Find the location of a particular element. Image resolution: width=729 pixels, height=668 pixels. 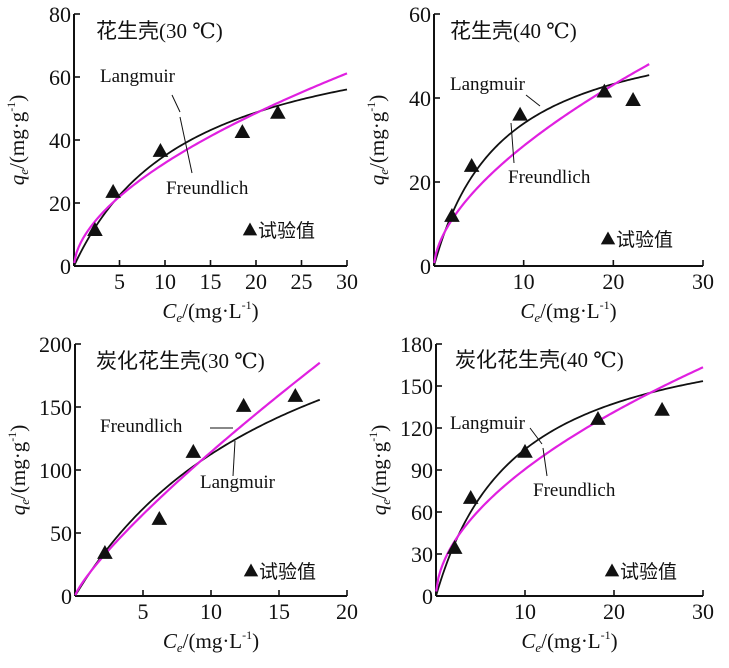

chart-title: 炭化花生壳(40 ℃) is located at coordinates (539, 360).